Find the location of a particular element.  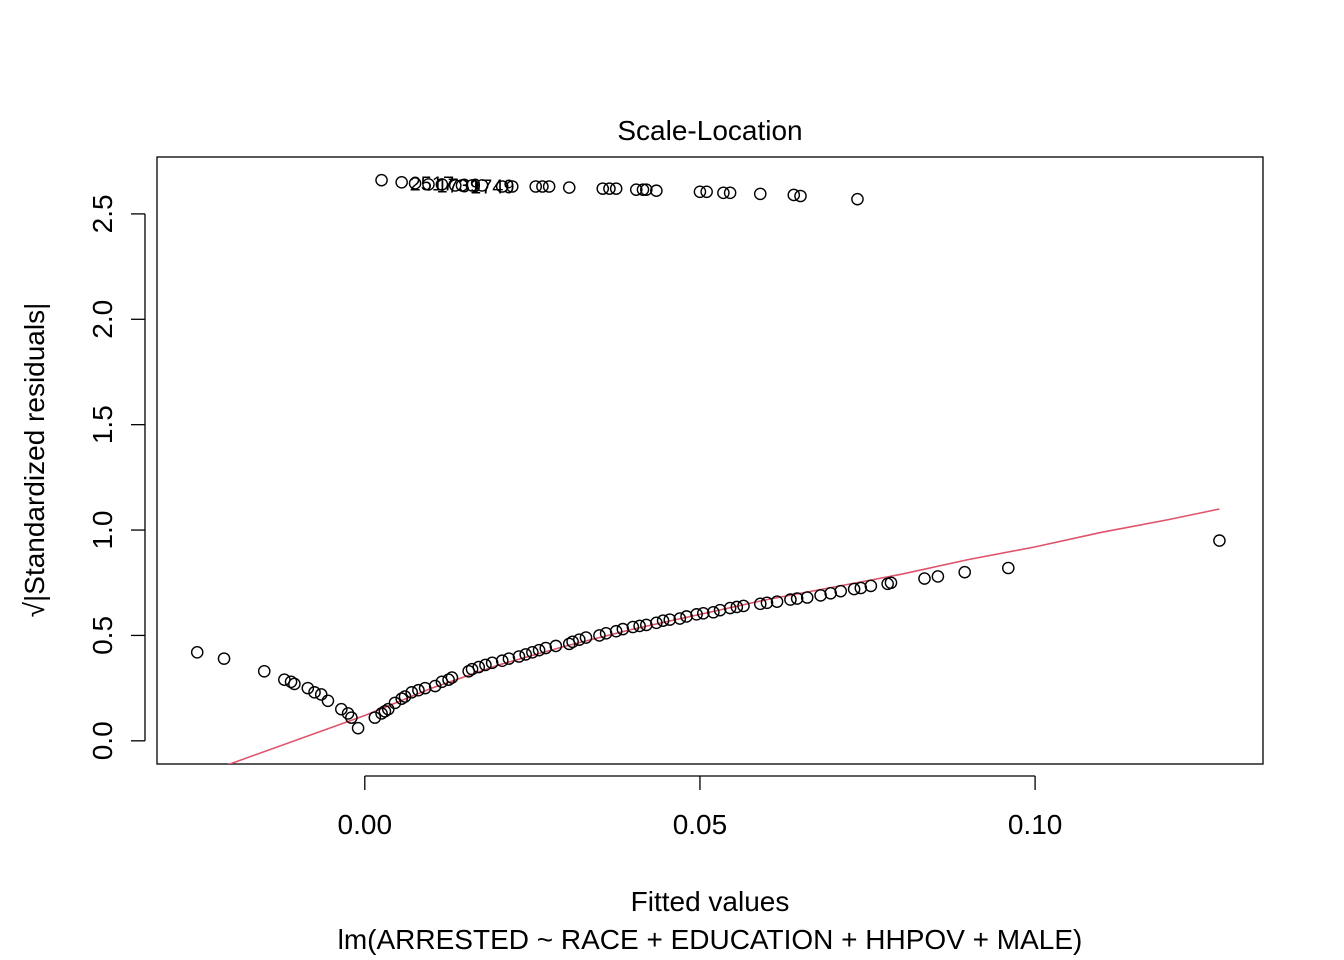

y-tick-label: 1.5 is located at coordinates (102, 424).